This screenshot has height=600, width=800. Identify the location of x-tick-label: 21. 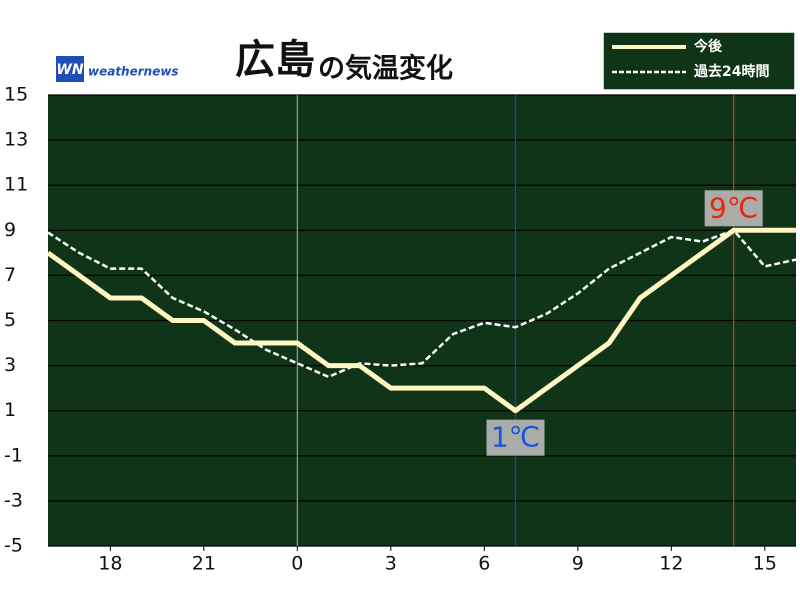
(204, 564).